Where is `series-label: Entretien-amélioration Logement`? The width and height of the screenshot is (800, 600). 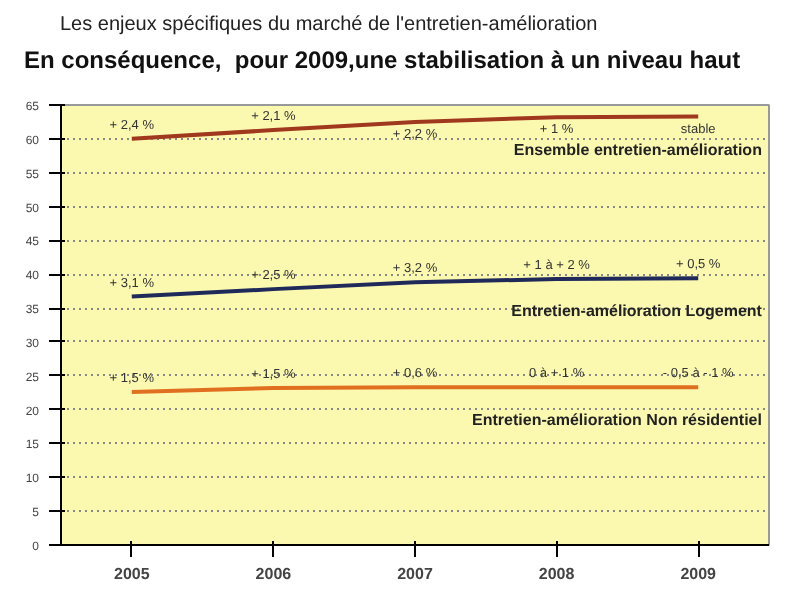 series-label: Entretien-amélioration Logement is located at coordinates (637, 311).